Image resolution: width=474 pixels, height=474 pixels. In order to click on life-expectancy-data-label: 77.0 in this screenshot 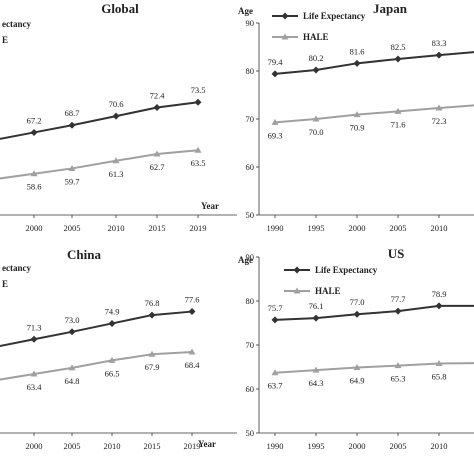, I will do `click(357, 302)`.